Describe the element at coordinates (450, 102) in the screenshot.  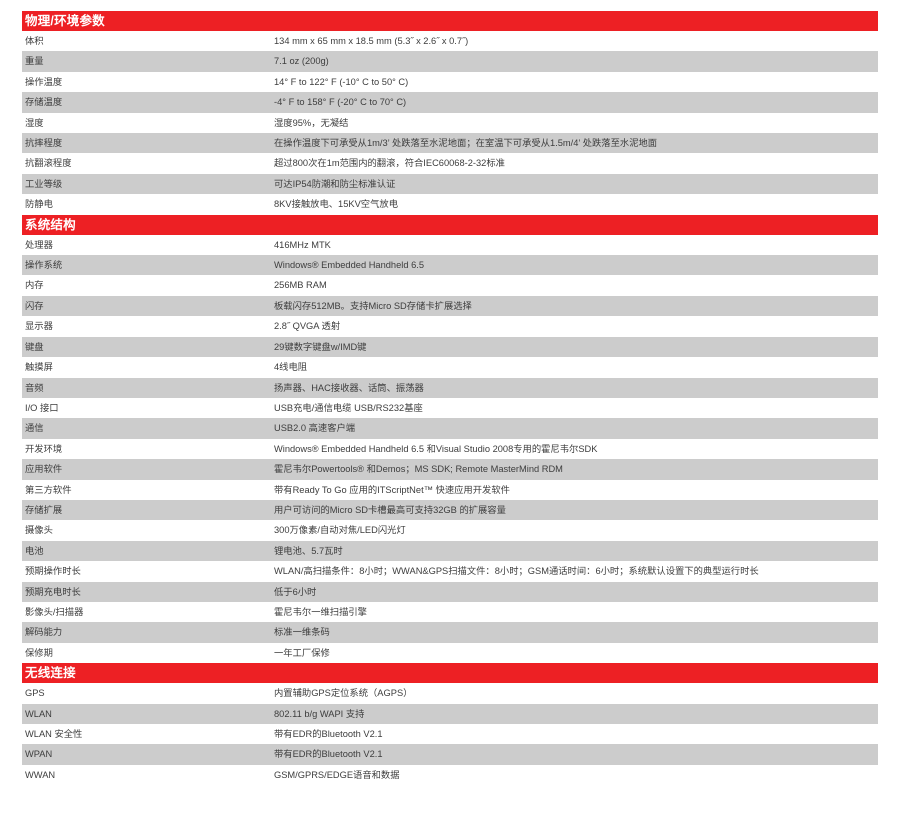
I see `table-row: 存储温度 -4° F to 158° F (-20° C to 70° C)` at that location.